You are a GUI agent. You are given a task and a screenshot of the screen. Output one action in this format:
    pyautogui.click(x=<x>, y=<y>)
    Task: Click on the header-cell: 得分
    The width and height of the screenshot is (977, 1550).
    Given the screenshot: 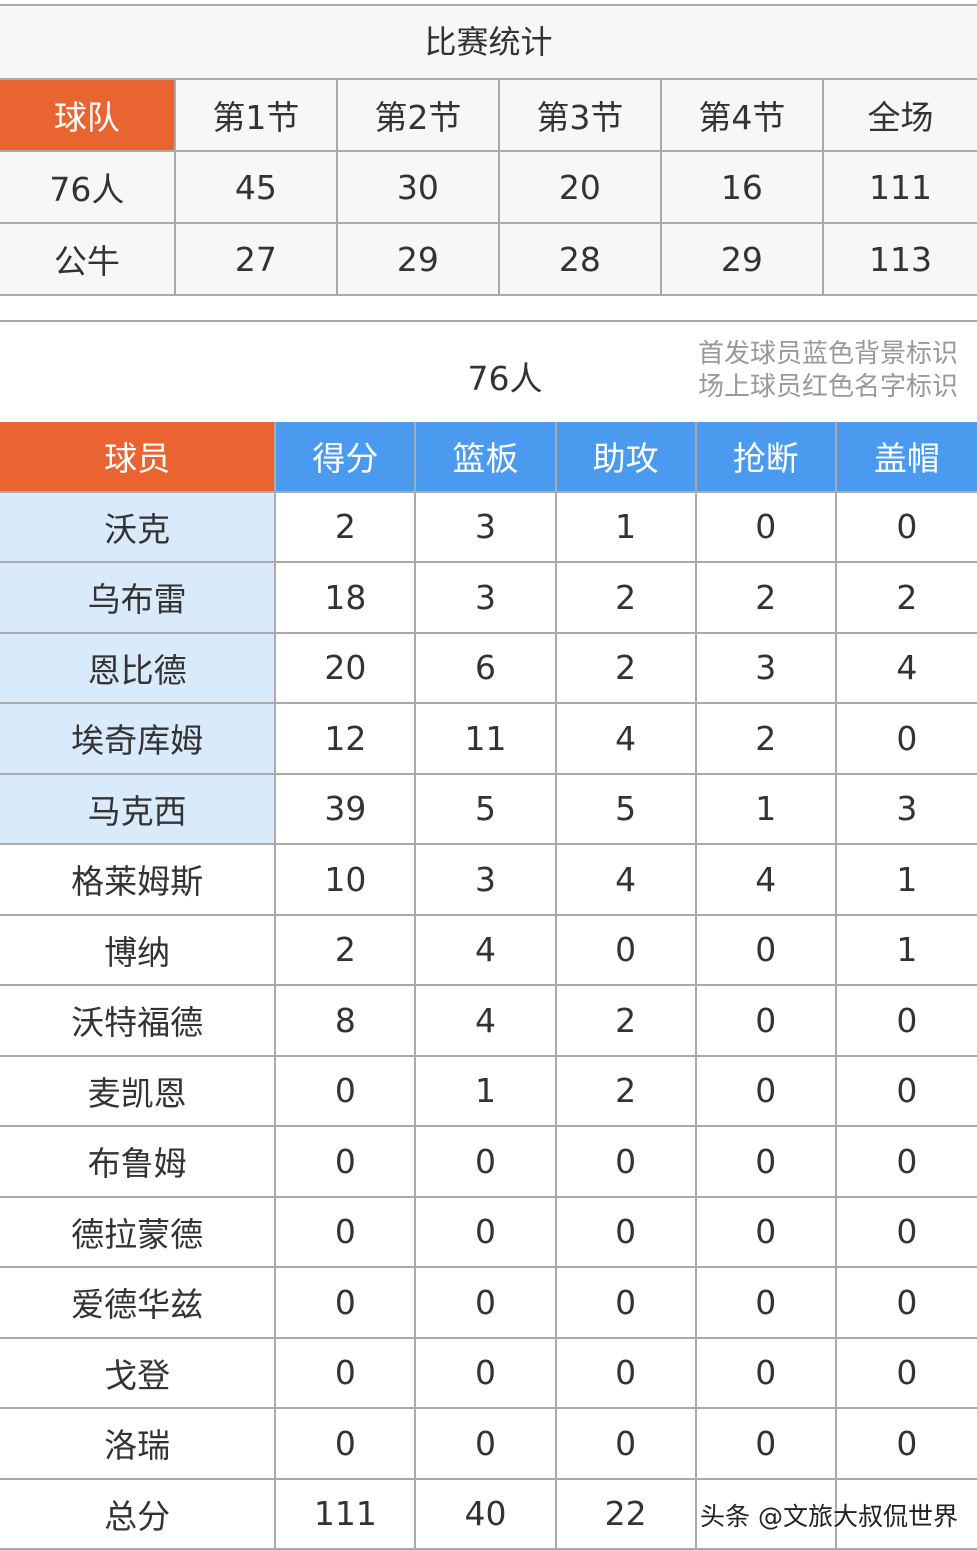 What is the action you would take?
    pyautogui.click(x=346, y=456)
    